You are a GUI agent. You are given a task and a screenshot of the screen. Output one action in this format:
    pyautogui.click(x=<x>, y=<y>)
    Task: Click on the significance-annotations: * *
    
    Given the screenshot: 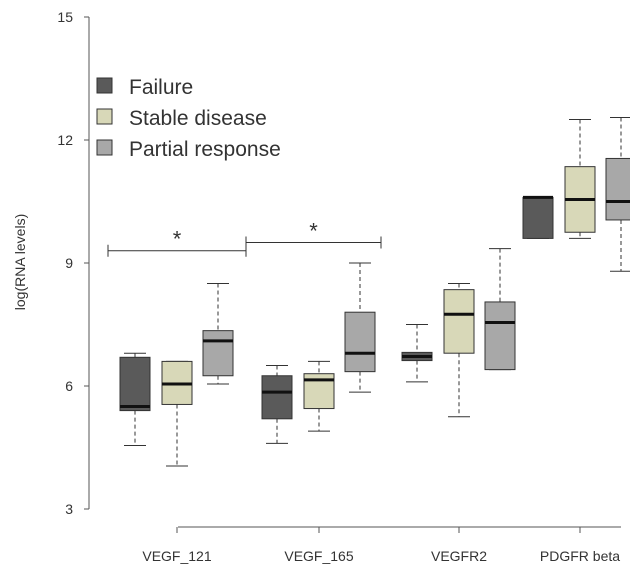 What is the action you would take?
    pyautogui.click(x=244, y=238)
    